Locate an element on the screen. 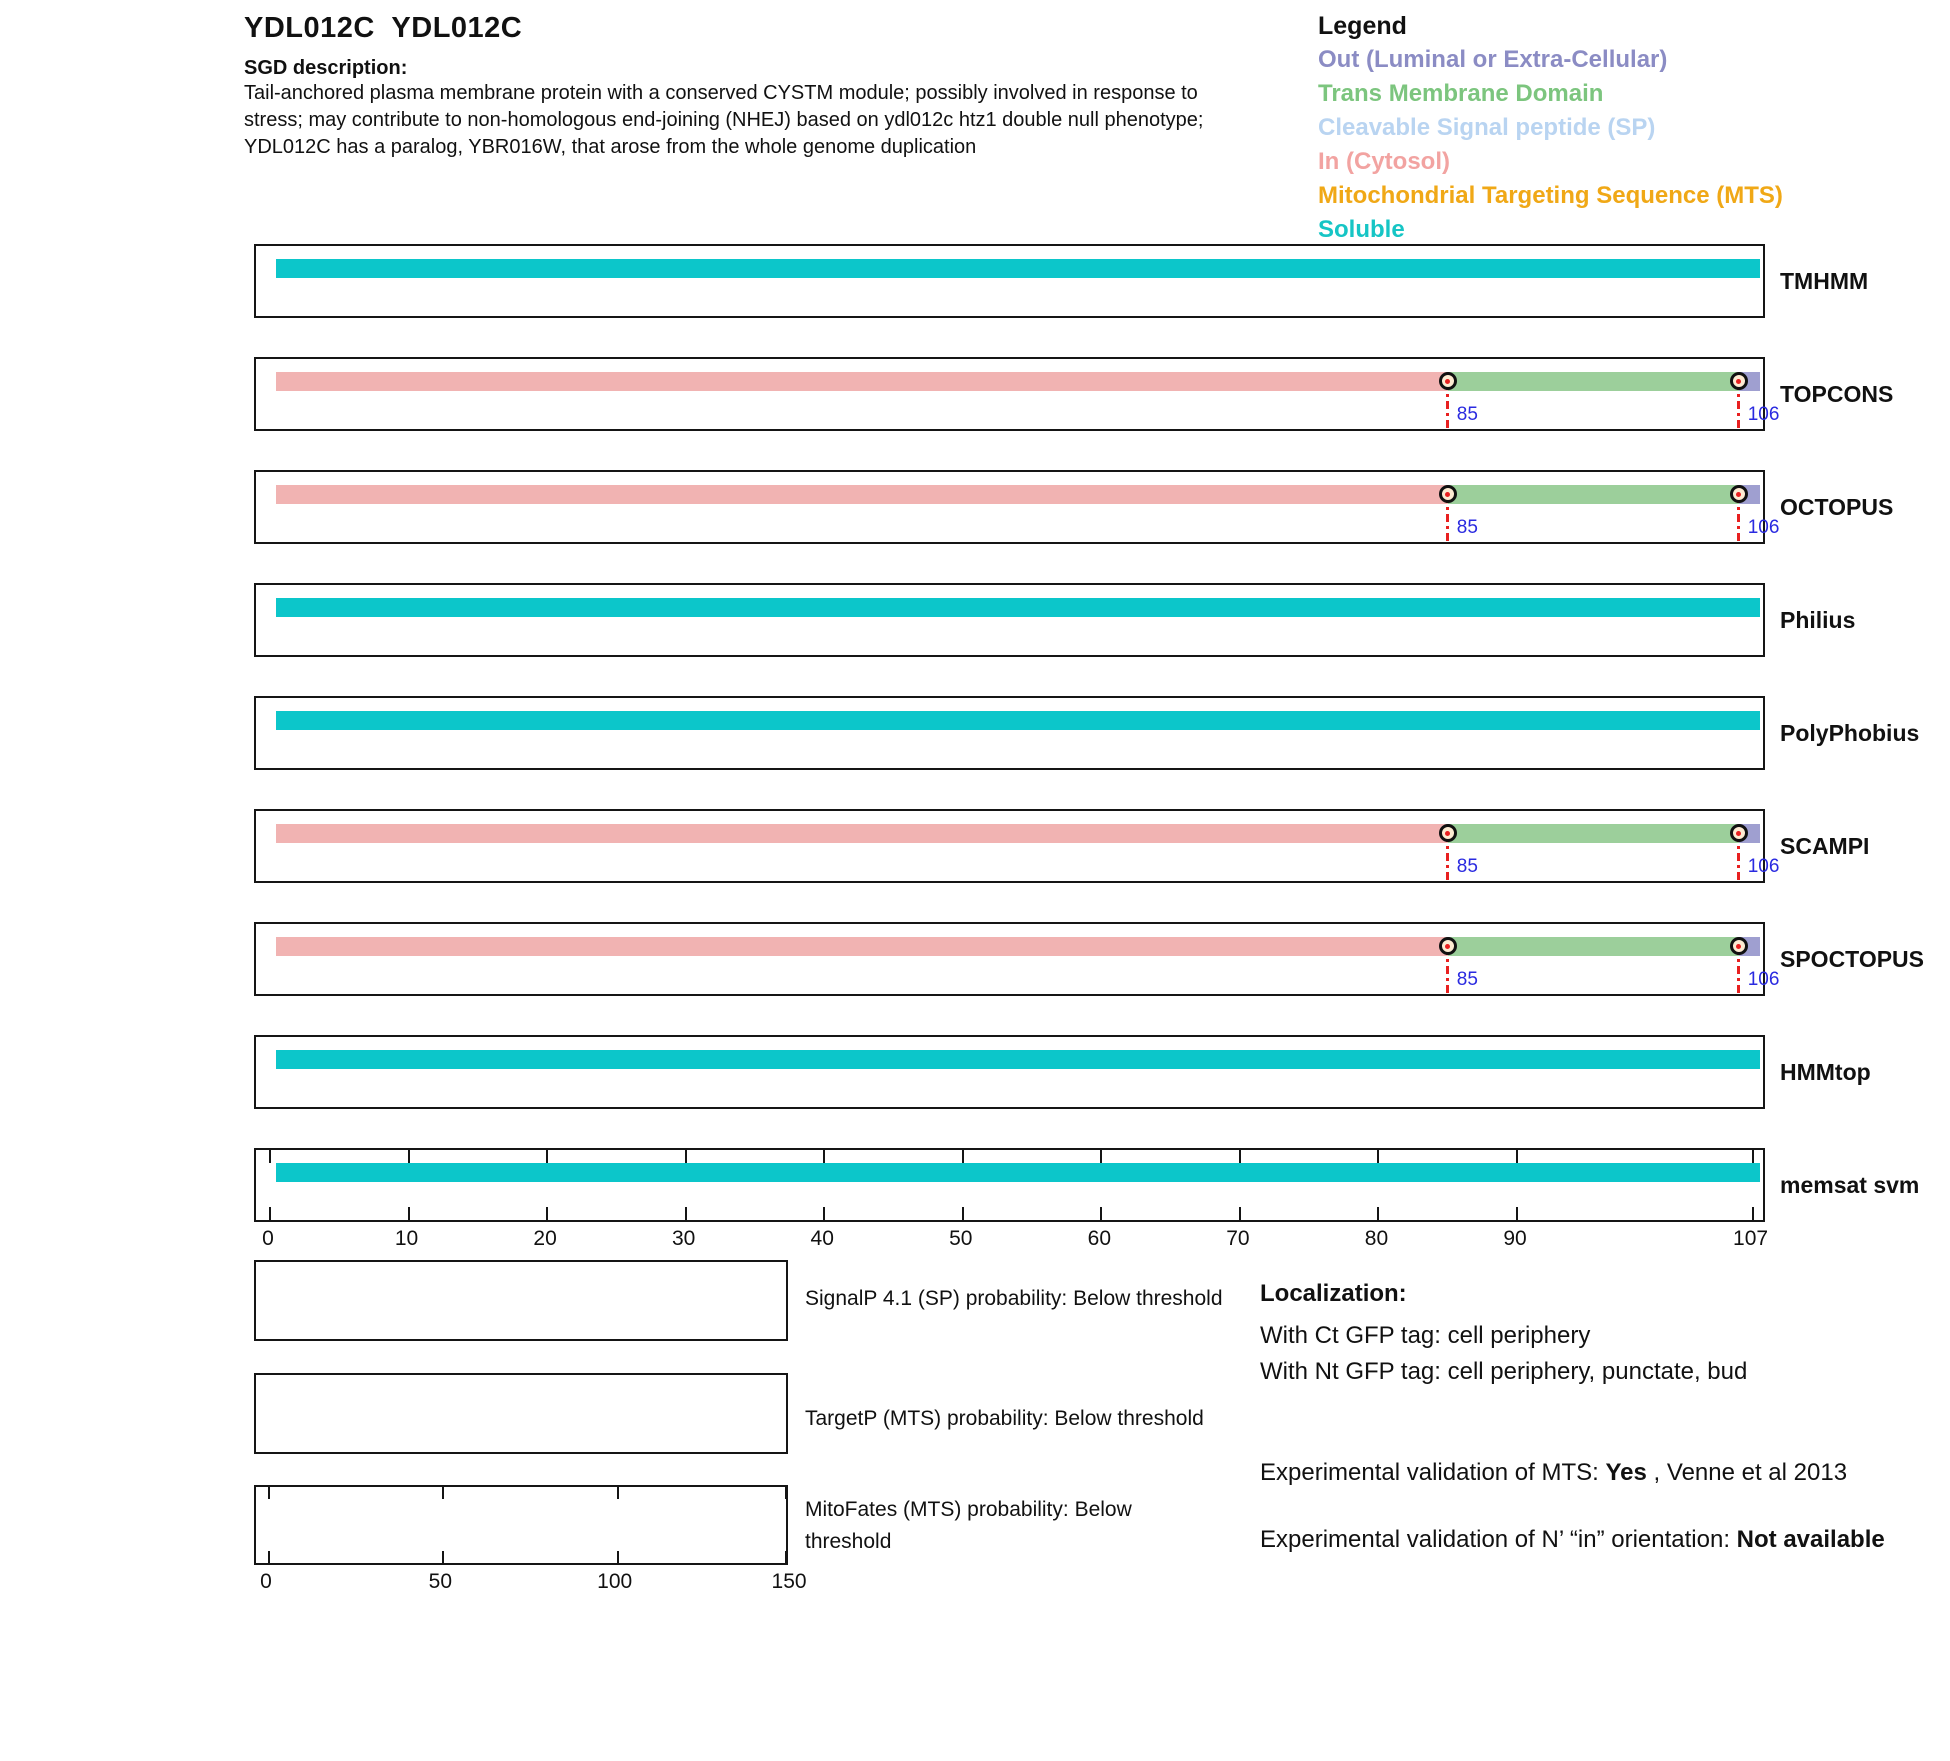 The image size is (1950, 1761). track-row-spoctopus: 85 106 SPOCTOPUS is located at coordinates (1102, 959).